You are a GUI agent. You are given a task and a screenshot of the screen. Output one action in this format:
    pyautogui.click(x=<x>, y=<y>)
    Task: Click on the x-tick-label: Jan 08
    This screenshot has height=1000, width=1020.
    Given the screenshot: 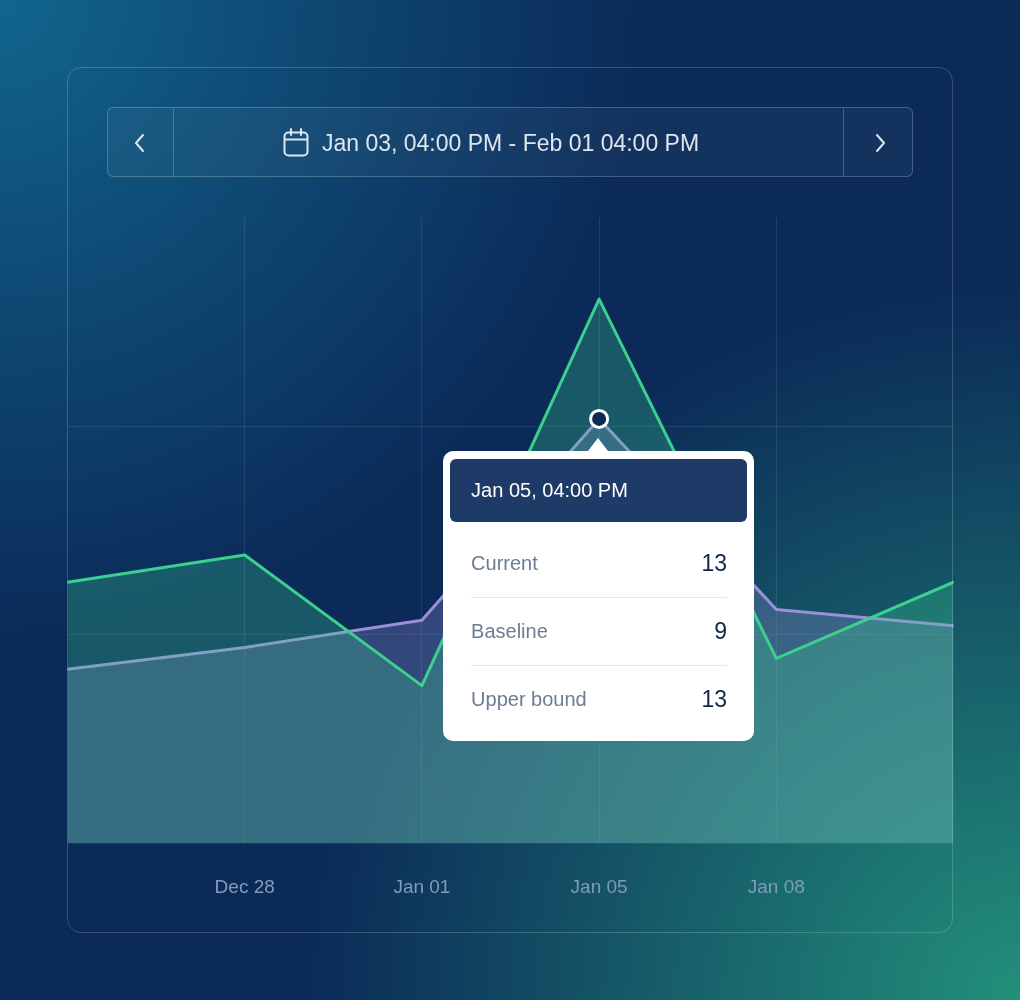 What is the action you would take?
    pyautogui.click(x=776, y=886)
    